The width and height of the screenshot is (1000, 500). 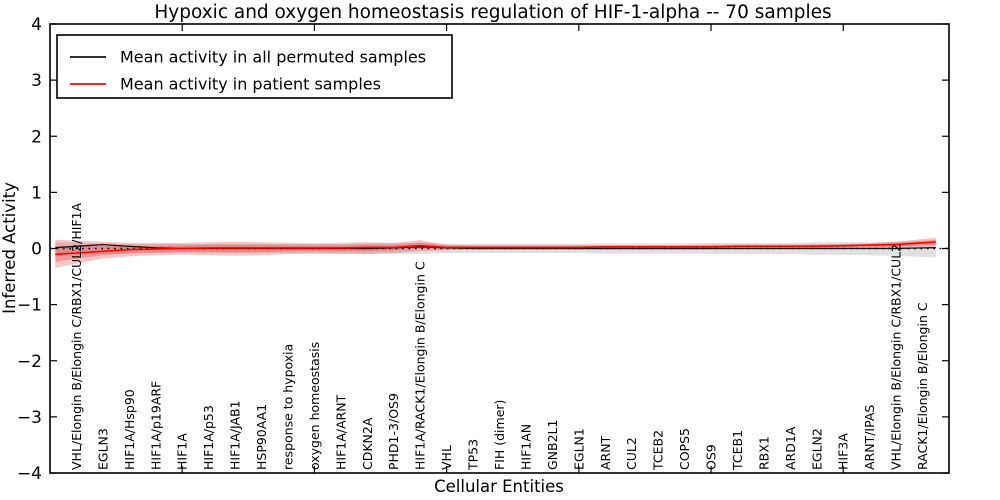 I want to click on legend-item-label: Mean activity in all permuted samples, so click(x=273, y=57).